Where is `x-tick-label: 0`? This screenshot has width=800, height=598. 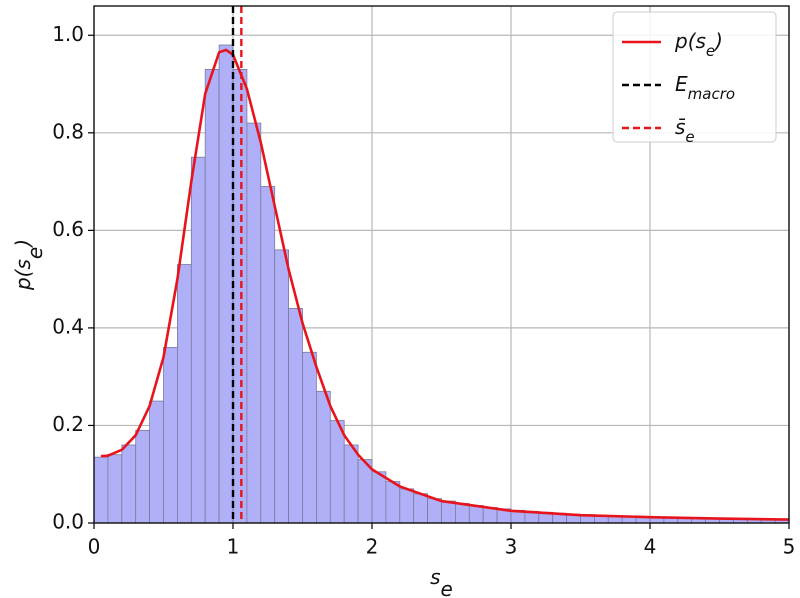 x-tick-label: 0 is located at coordinates (94, 547).